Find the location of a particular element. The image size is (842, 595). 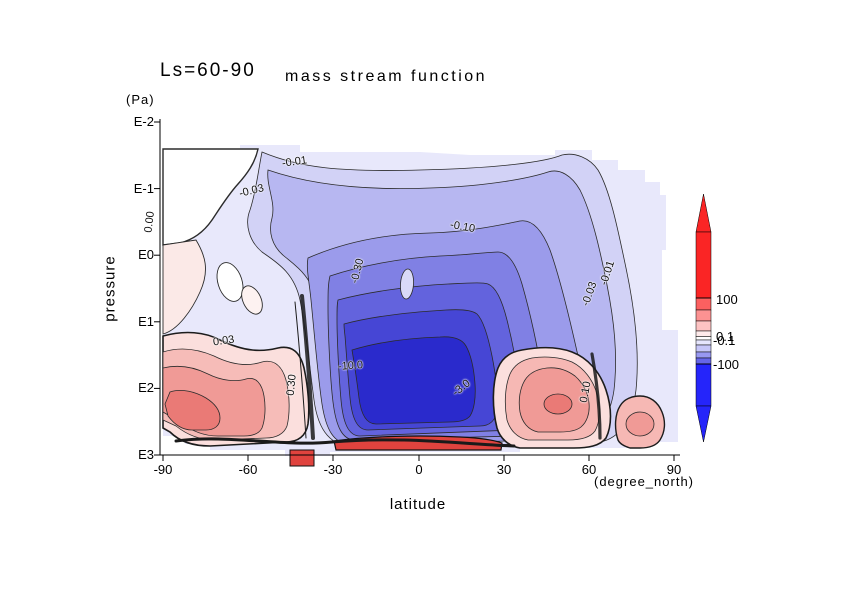

contour-label-0.30: 0.30 is located at coordinates (291, 385).